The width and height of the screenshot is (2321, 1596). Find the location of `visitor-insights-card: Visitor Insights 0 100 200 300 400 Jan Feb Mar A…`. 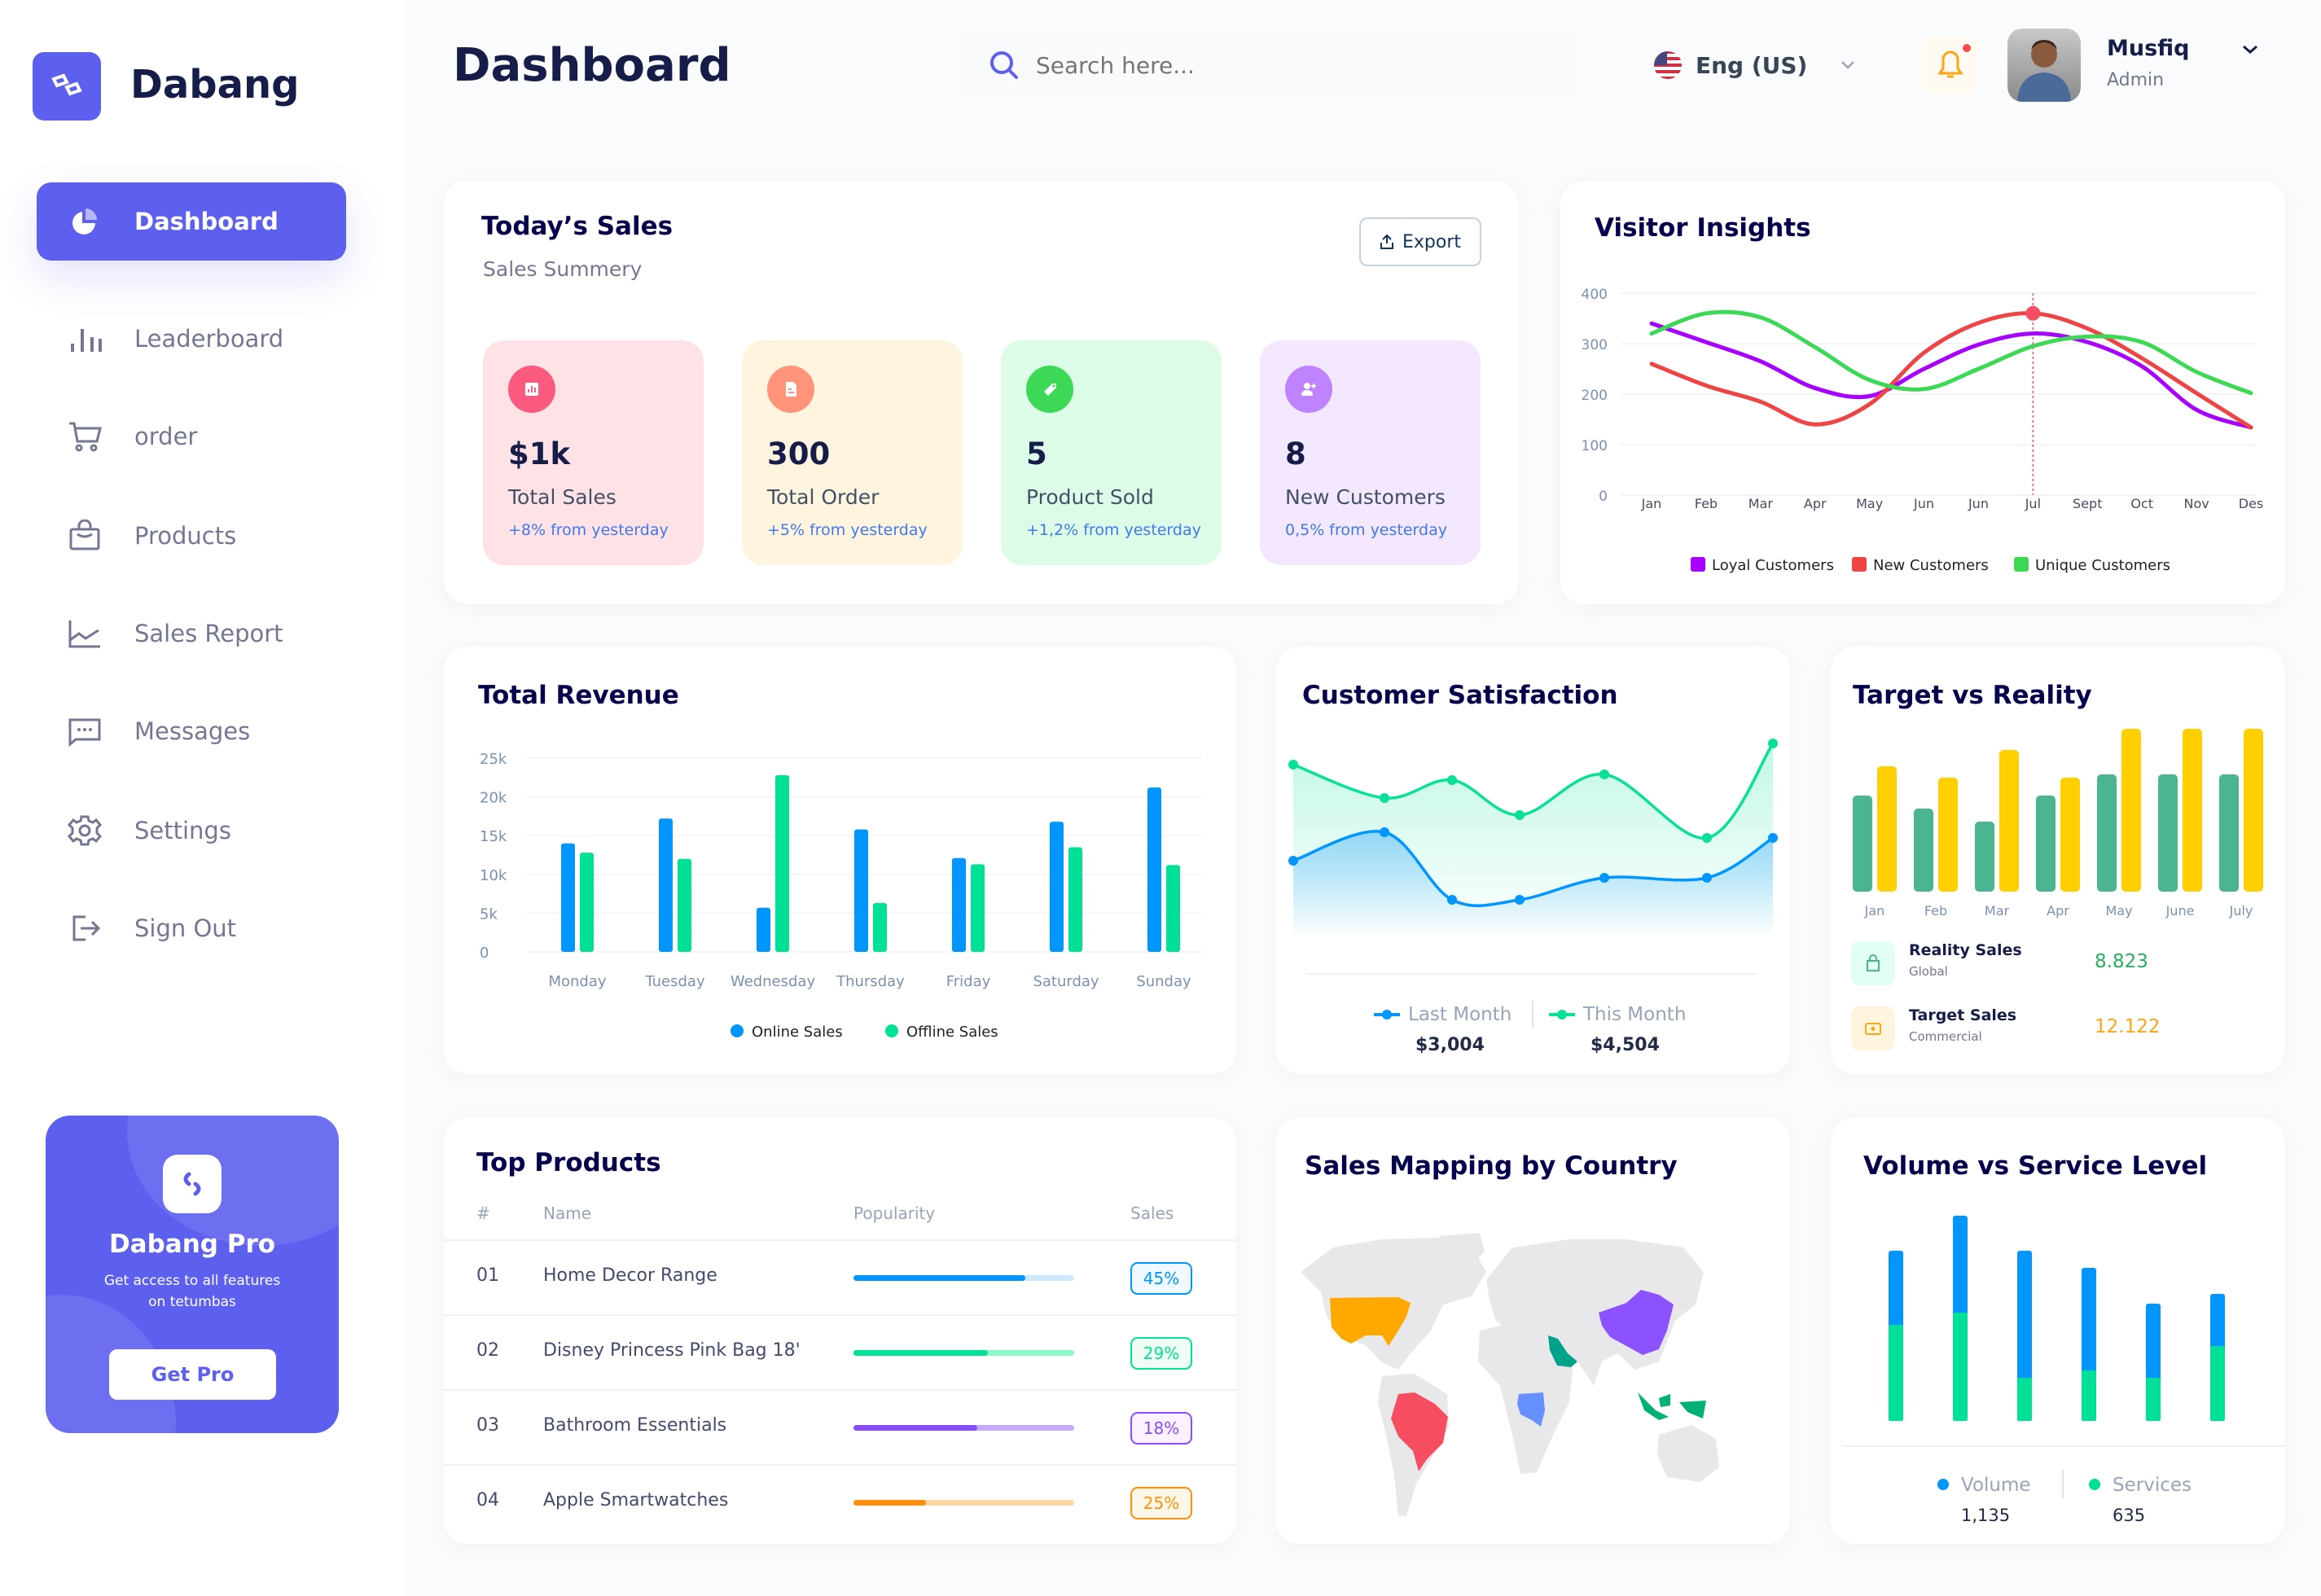

visitor-insights-card: Visitor Insights 0 100 200 300 400 Jan Feb Mar A… is located at coordinates (1922, 392).